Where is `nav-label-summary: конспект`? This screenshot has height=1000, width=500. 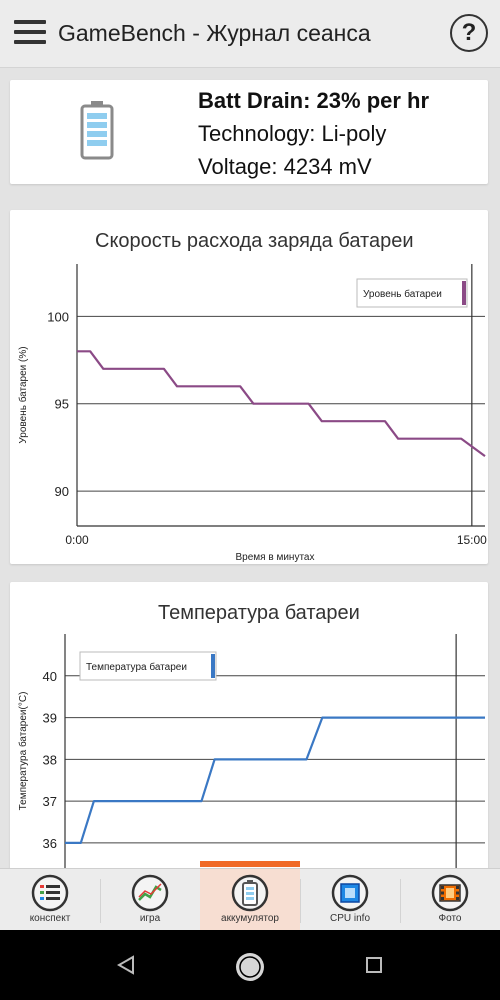 nav-label-summary: конспект is located at coordinates (50, 918).